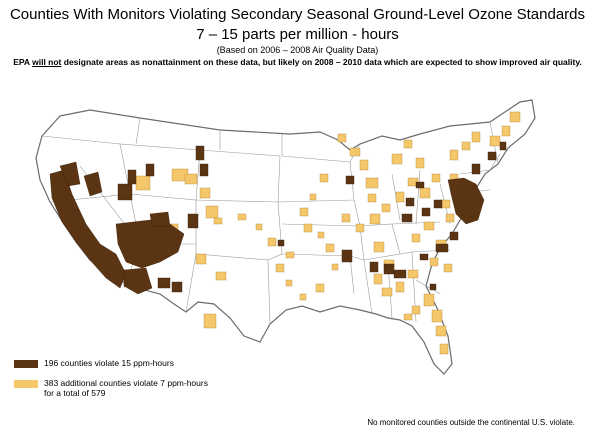 The image size is (595, 446). I want to click on data-basis: (Based on 2006 – 2008 Air Quality Data), so click(297, 50).